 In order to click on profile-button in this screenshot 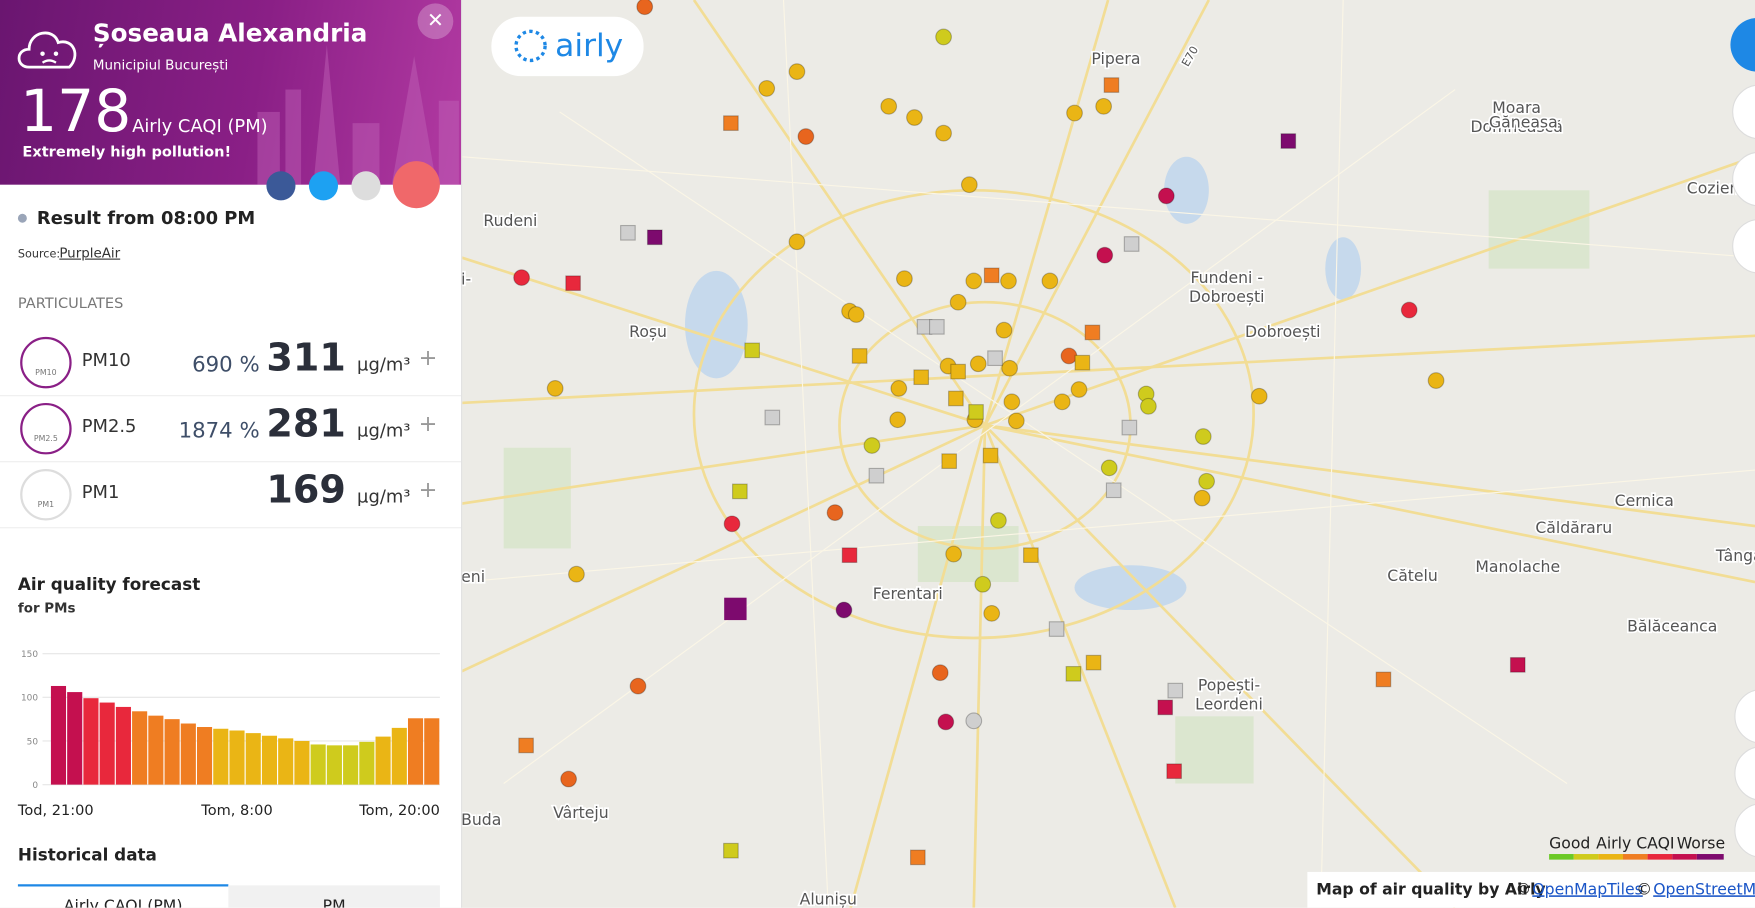, I will do `click(1742, 45)`.